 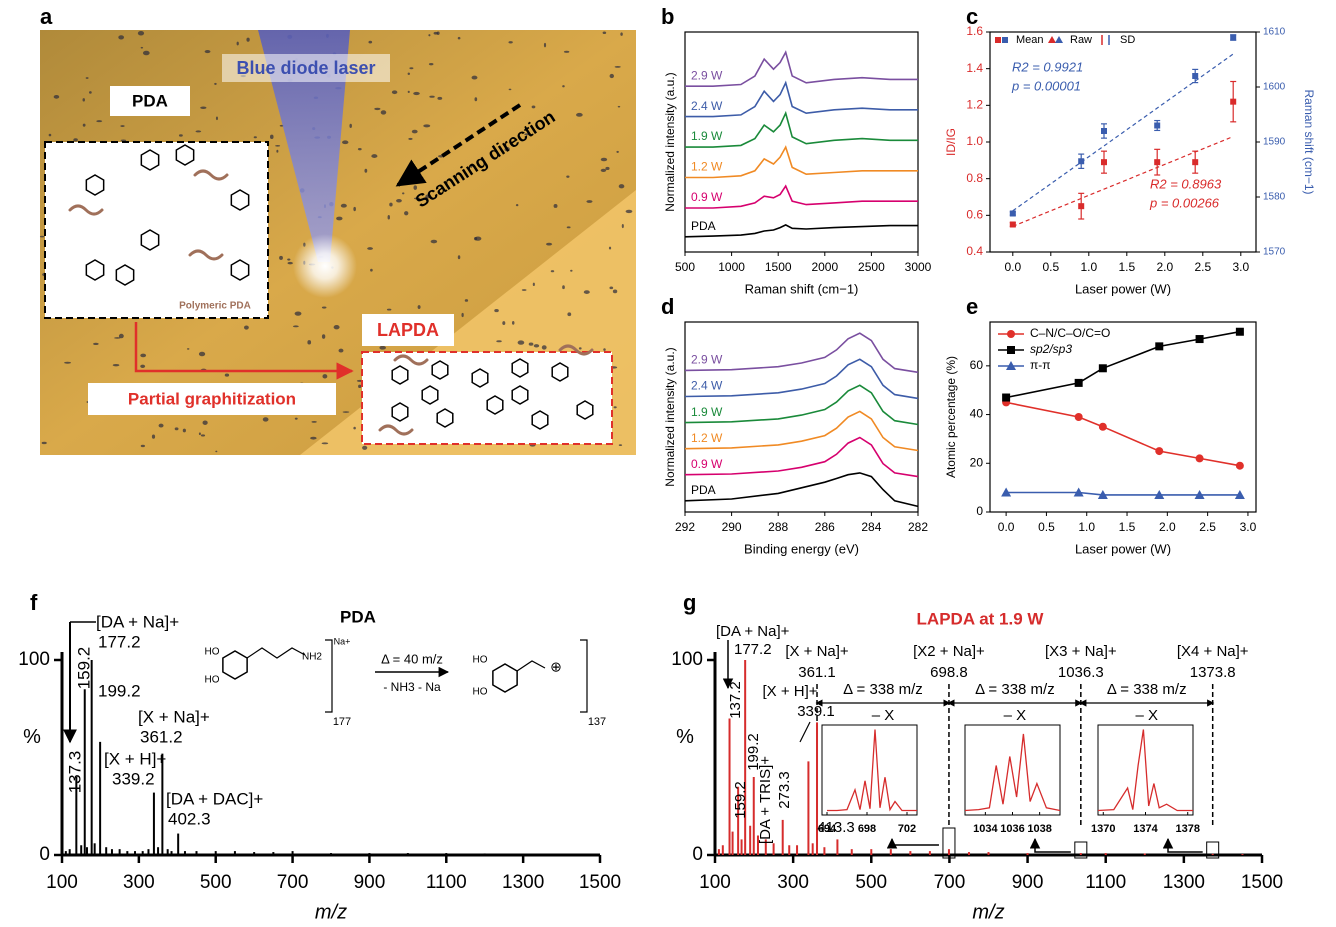 I want to click on x-tick-label: 3.0, so click(x=1248, y=527).